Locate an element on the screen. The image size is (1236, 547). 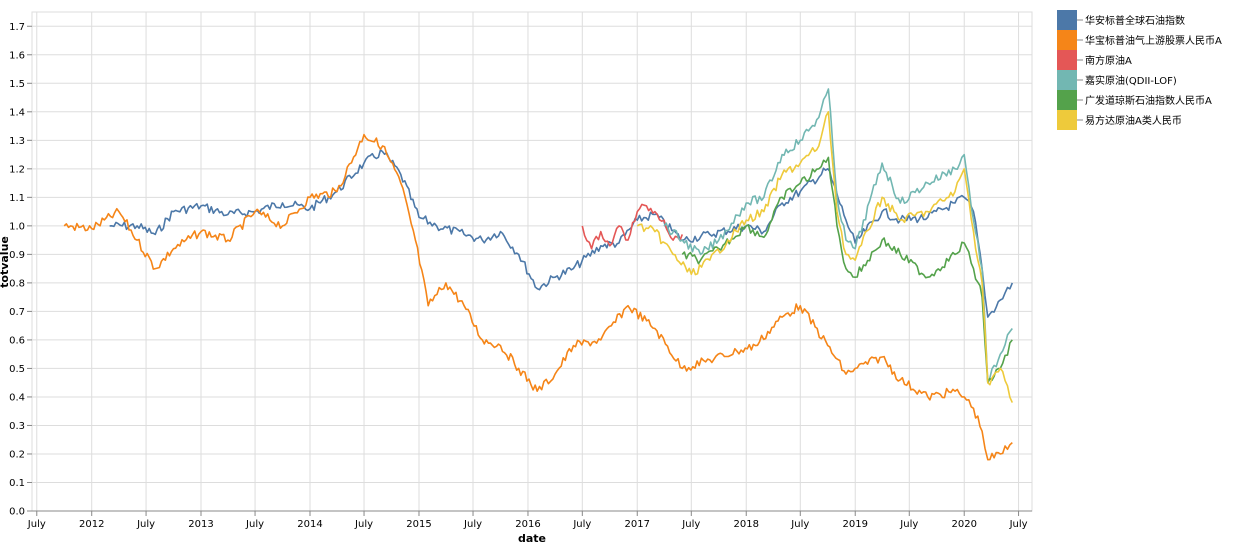
y-tick-label: 0.1 is located at coordinates (17, 483).